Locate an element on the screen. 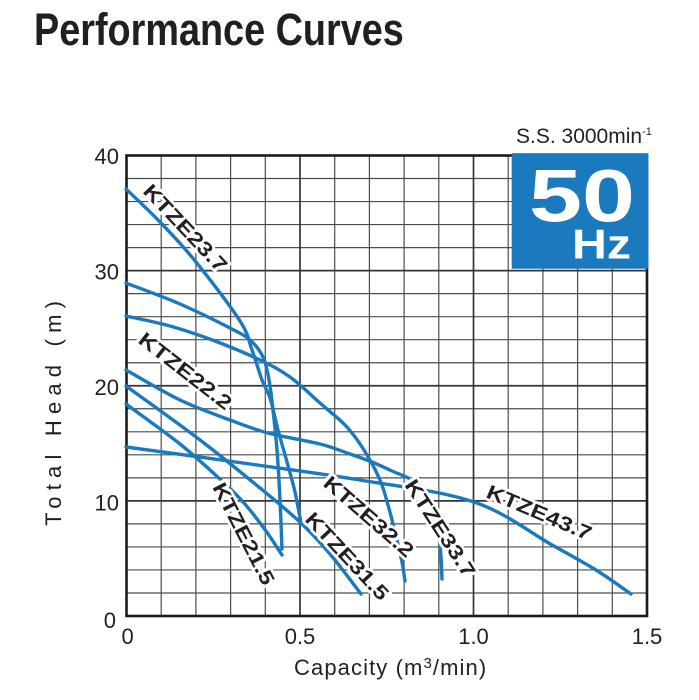  svg-text: S.S. 3000min-1 is located at coordinates (584, 136).